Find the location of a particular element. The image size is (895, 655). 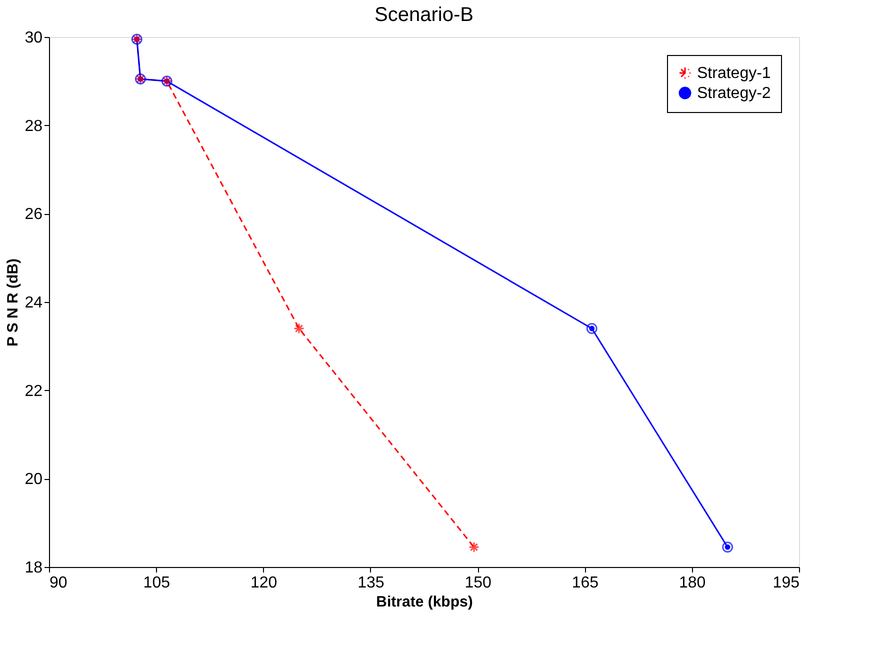

x-tick-label: 150 is located at coordinates (478, 583).